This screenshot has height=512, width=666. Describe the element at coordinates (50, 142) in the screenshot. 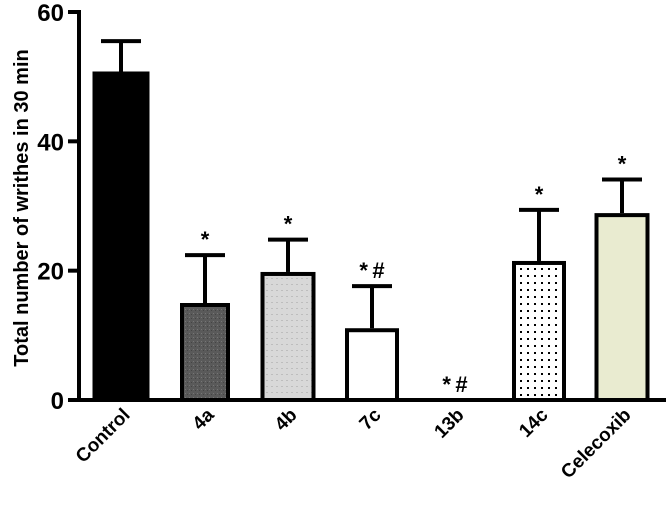

I see `y-tick-label: 40` at that location.